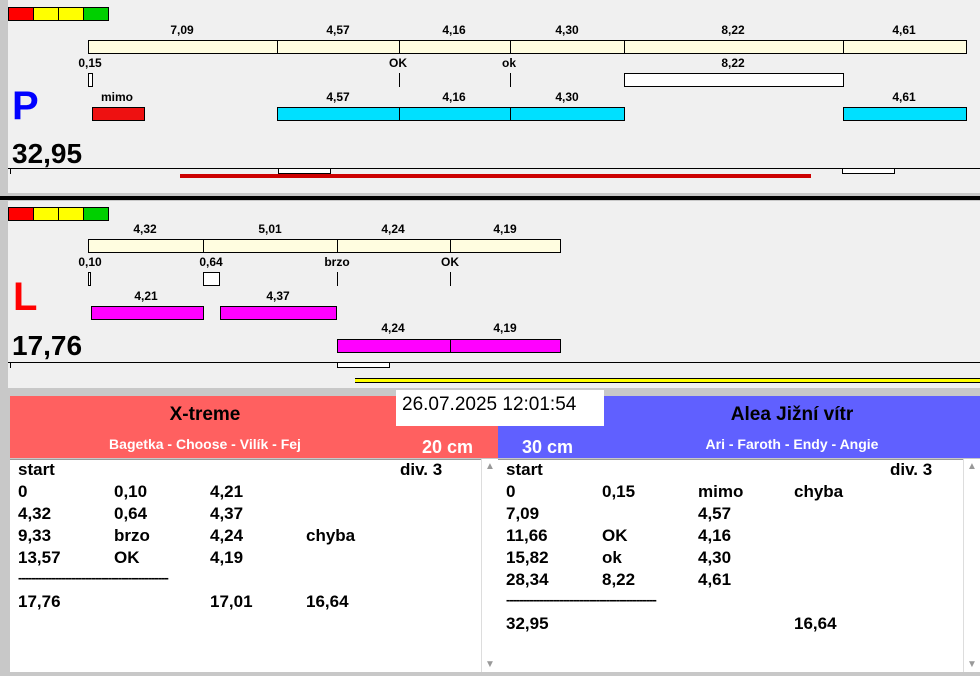 This screenshot has width=980, height=676. What do you see at coordinates (567, 97) in the screenshot?
I see `run-label: 4,30` at bounding box center [567, 97].